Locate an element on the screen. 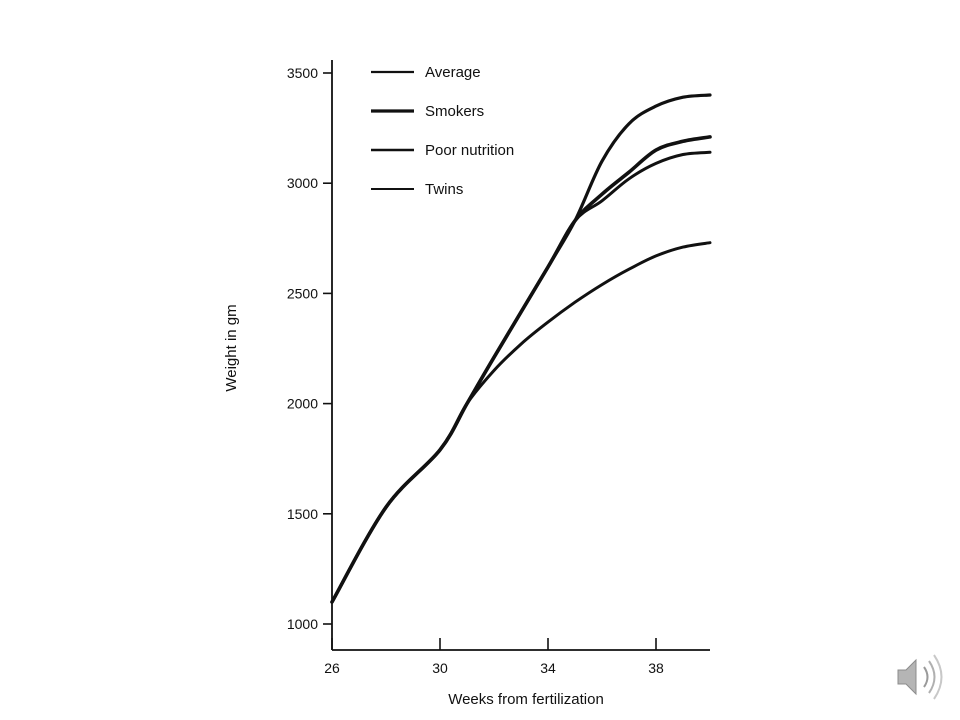  y-tick-label: 2500 is located at coordinates (302, 293).